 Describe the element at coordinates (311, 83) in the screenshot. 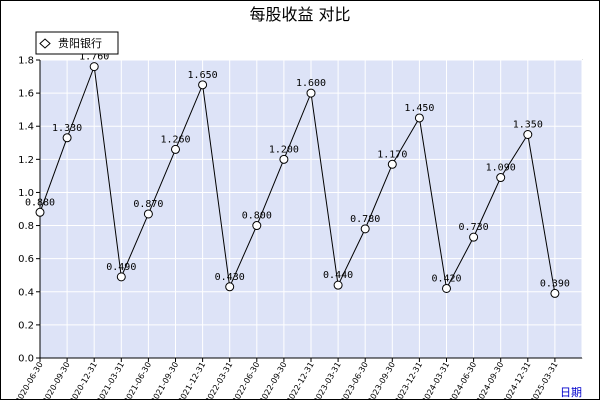

I see `data-label: 1.600` at that location.